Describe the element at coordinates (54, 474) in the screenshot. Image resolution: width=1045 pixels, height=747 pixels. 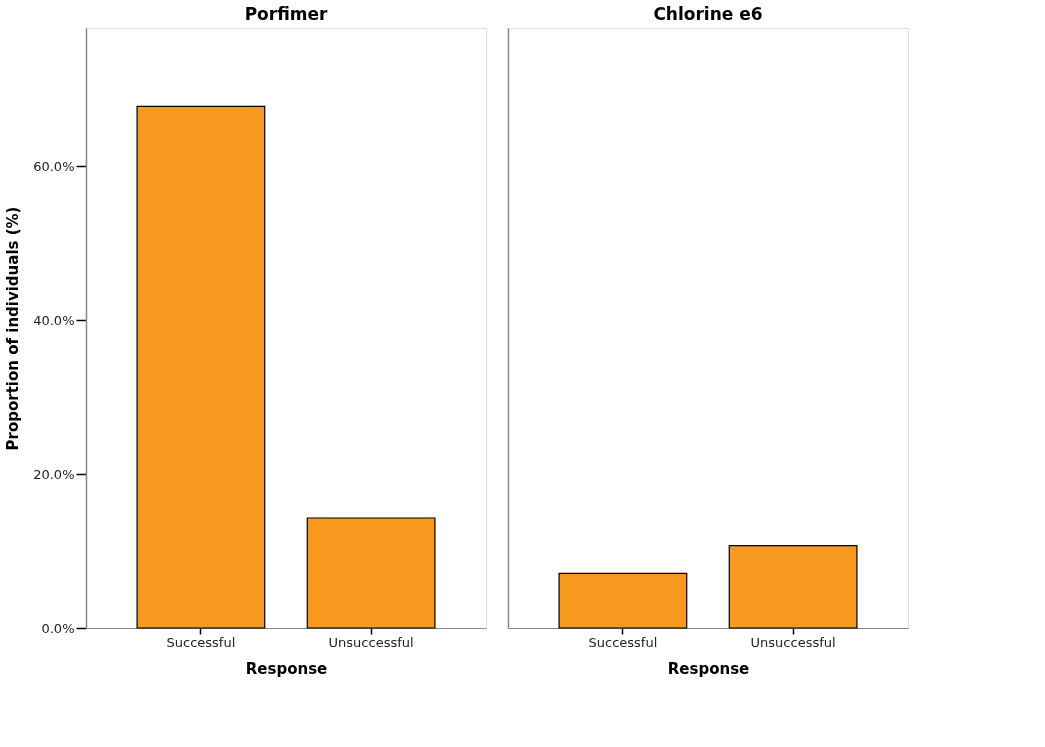
I see `y-tick-label: 20.0%` at that location.